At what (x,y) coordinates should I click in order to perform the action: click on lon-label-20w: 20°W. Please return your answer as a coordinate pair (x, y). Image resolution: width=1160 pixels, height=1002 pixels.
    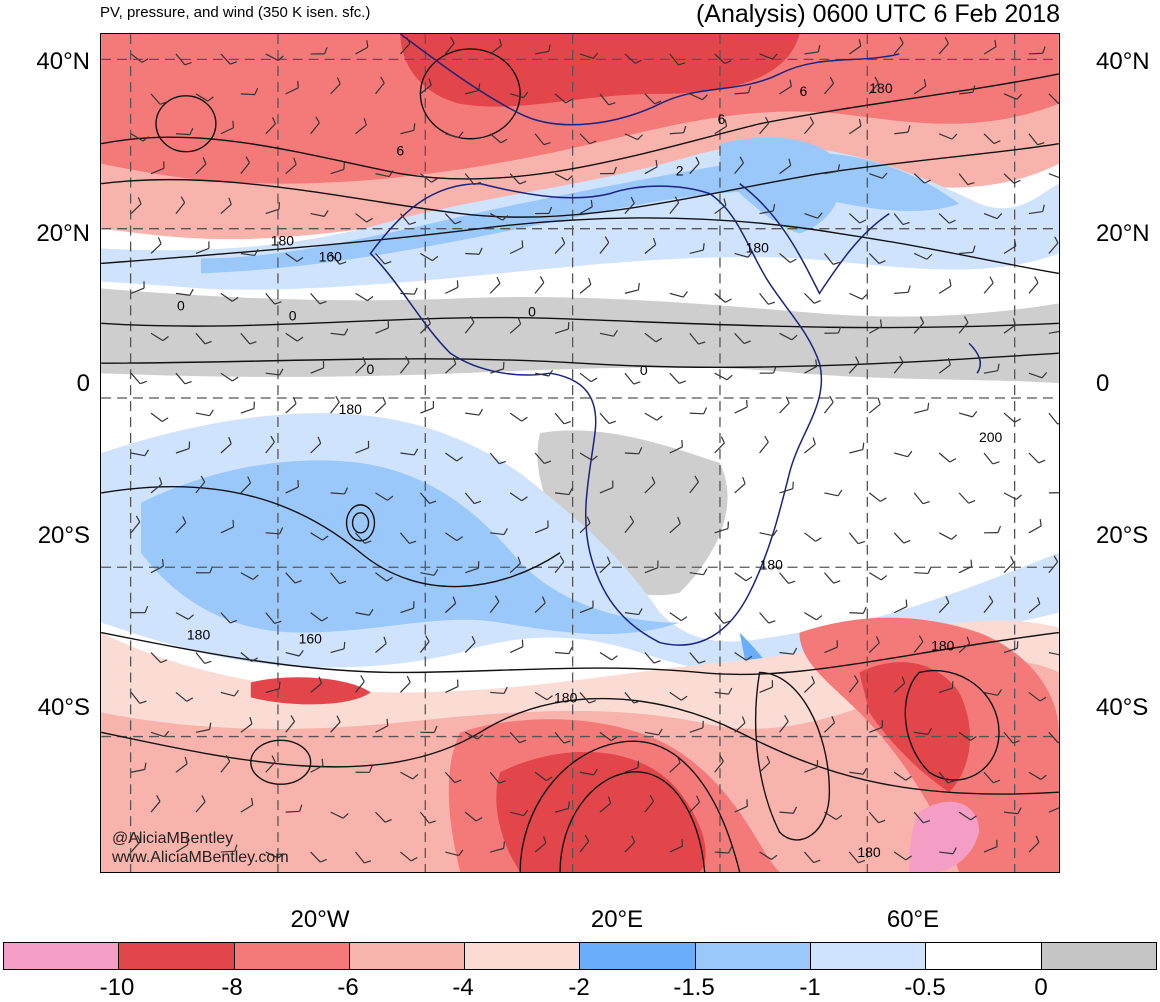
    Looking at the image, I should click on (320, 920).